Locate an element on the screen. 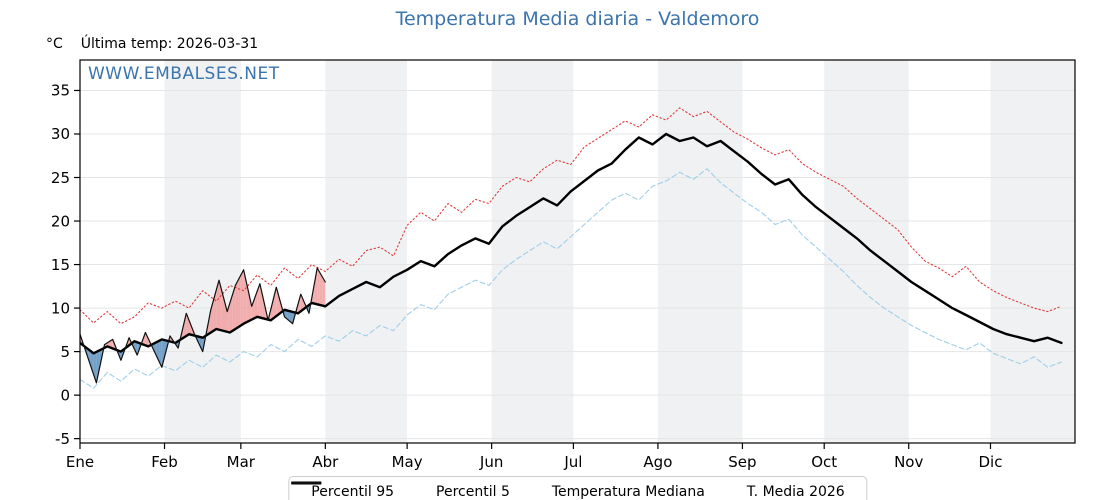 The image size is (1120, 500). y-tick-label: -5 is located at coordinates (62, 439).